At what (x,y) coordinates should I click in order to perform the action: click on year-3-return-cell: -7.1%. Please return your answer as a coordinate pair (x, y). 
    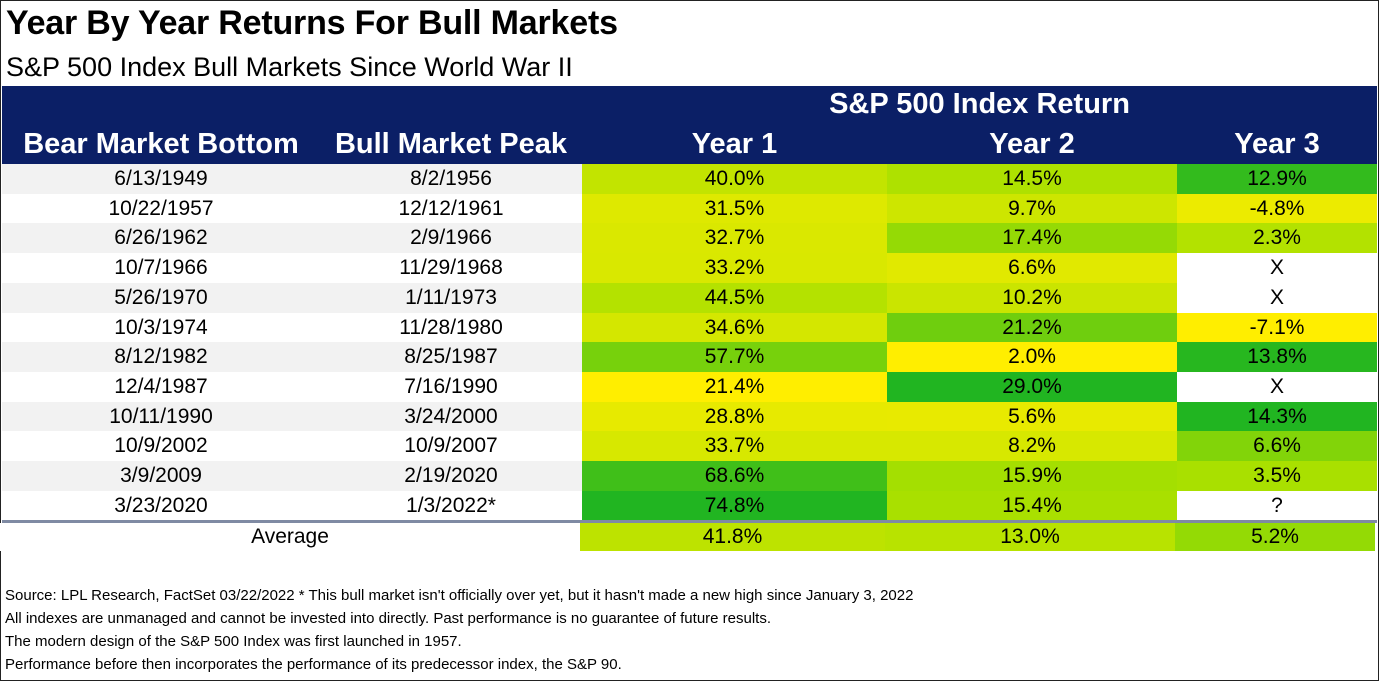
    Looking at the image, I should click on (1277, 327).